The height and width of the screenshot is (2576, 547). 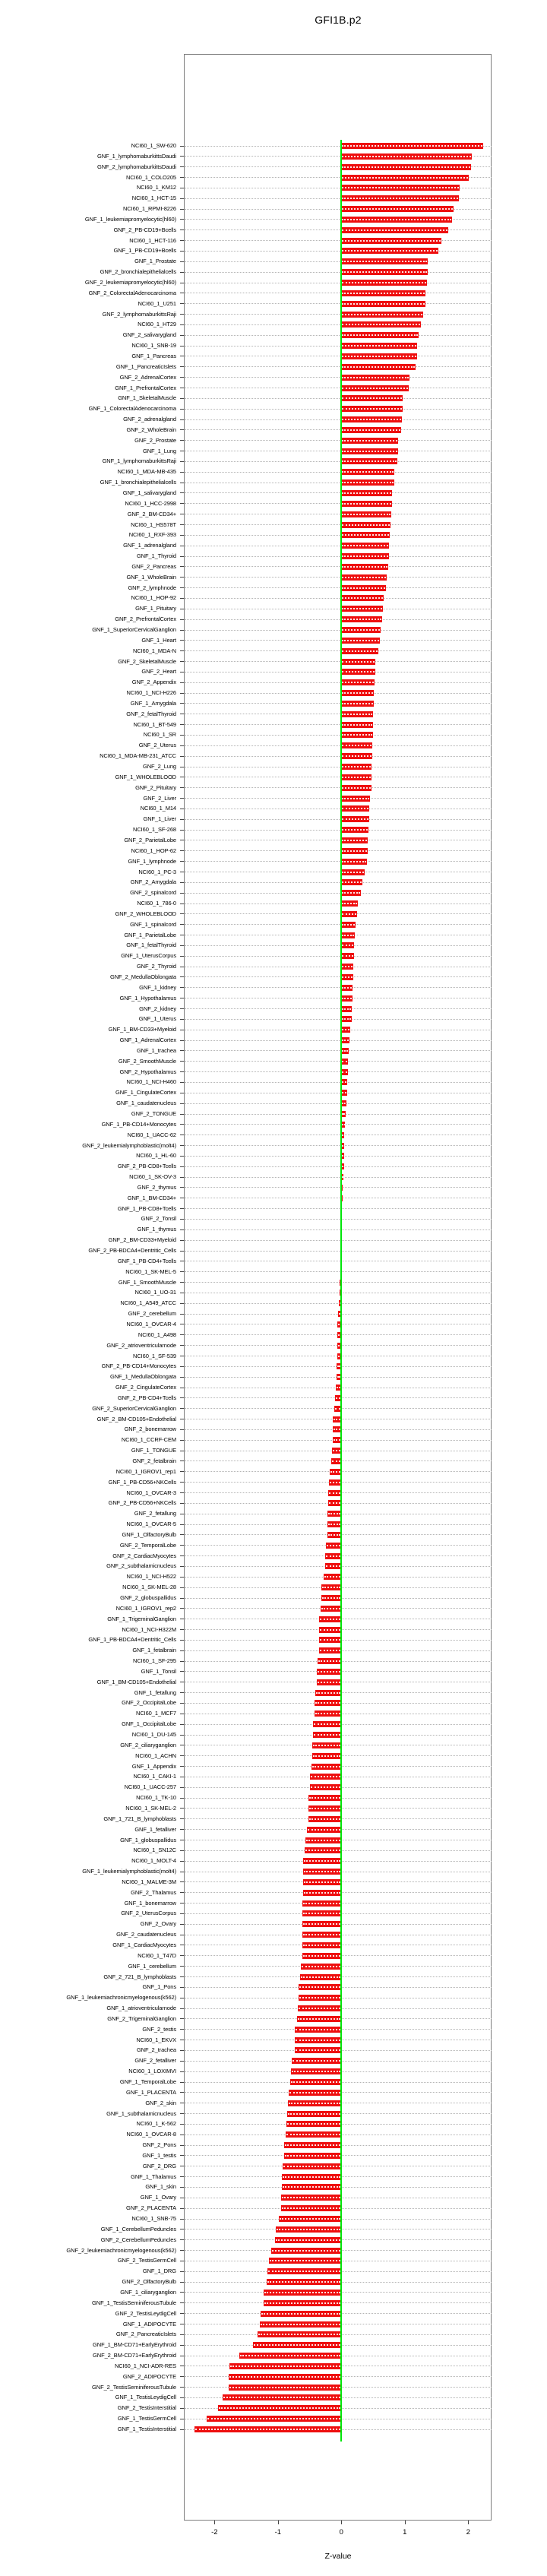 What do you see at coordinates (132, 409) in the screenshot?
I see `row-label: GNF_1_ColorectalAdenocarcinoma` at bounding box center [132, 409].